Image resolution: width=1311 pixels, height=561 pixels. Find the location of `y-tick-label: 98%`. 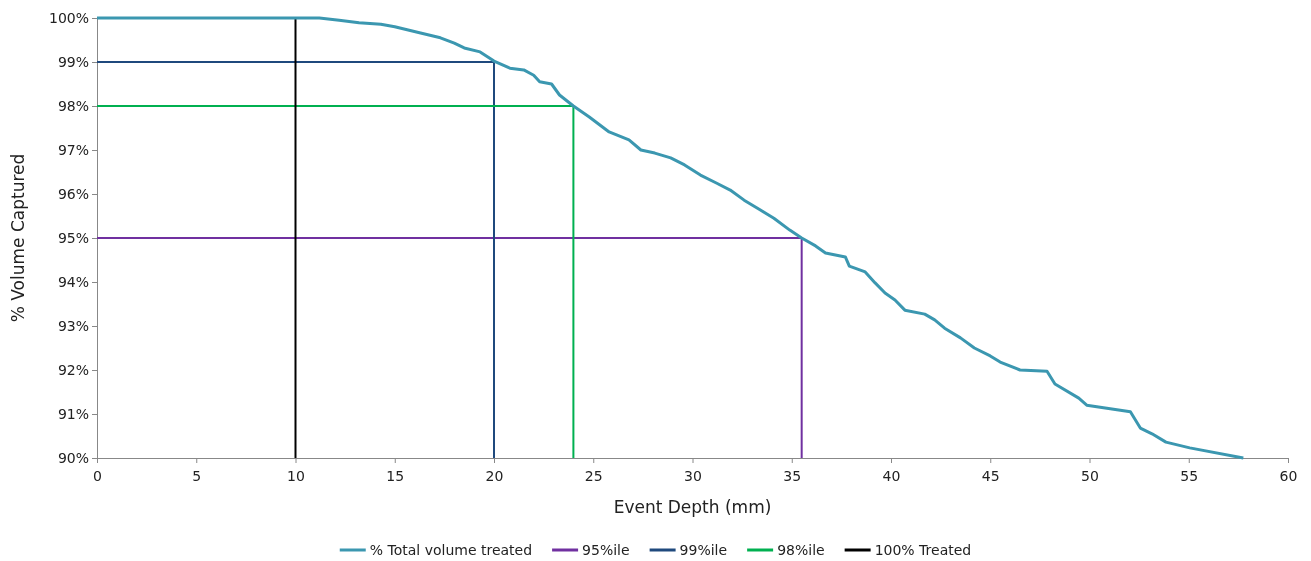

y-tick-label: 98% is located at coordinates (73, 105).